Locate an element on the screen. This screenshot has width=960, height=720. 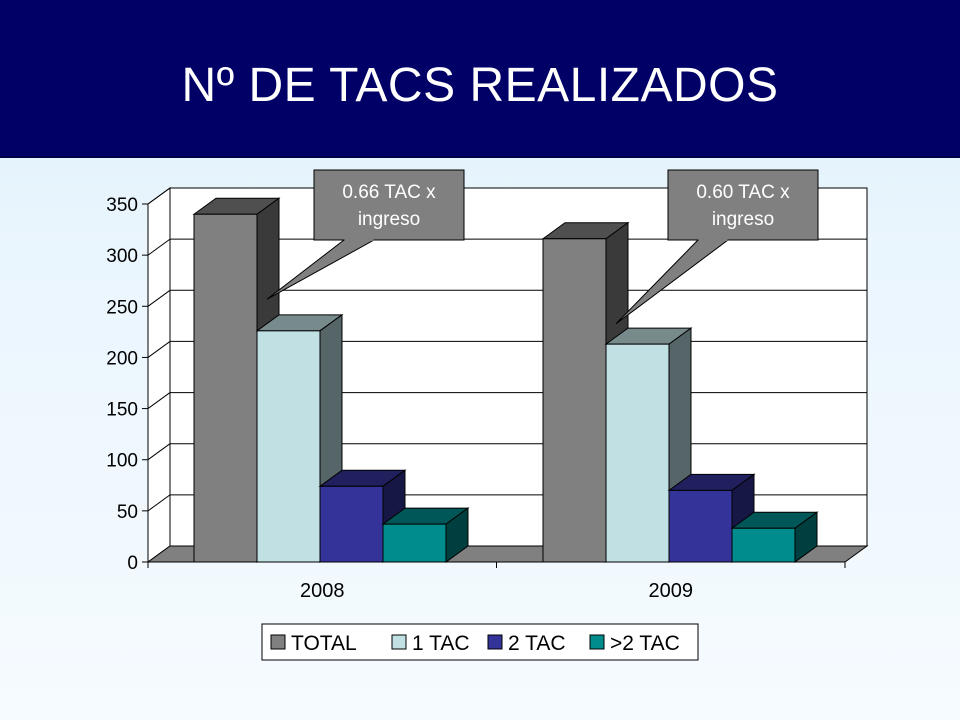
y-tick-label: 300 is located at coordinates (122, 256).